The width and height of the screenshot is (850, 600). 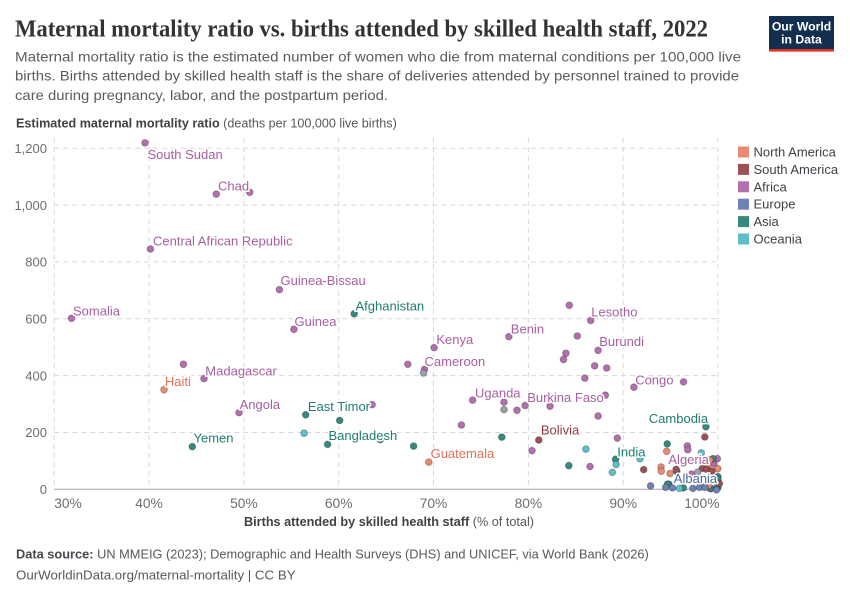 I want to click on svg-text: Guinea, so click(x=316, y=321).